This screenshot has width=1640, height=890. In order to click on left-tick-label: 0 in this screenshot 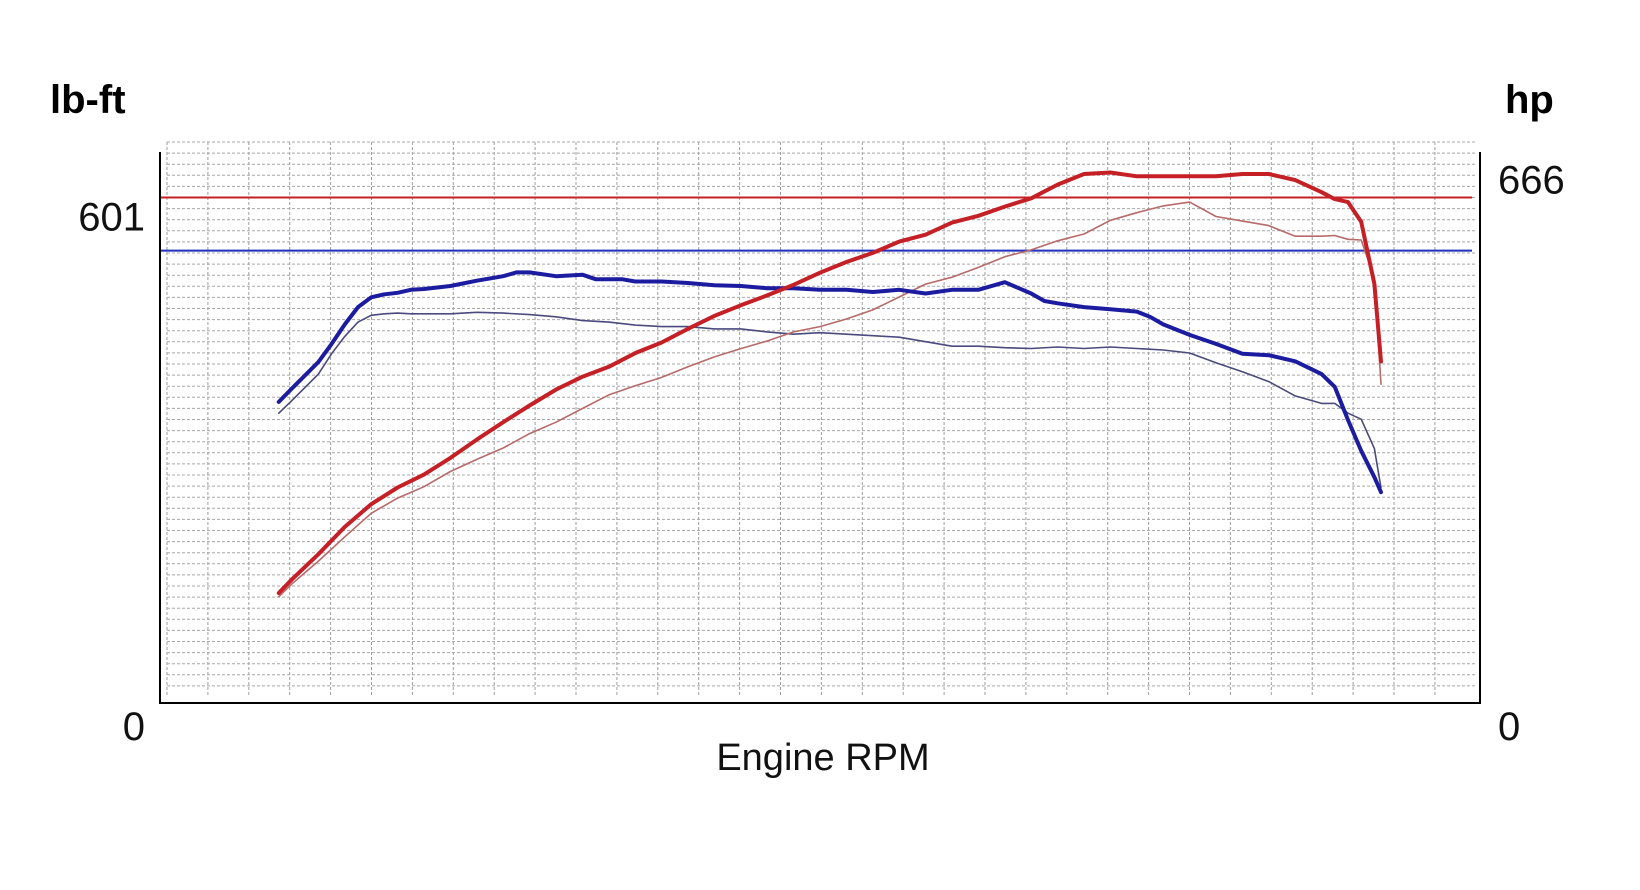, I will do `click(134, 727)`.